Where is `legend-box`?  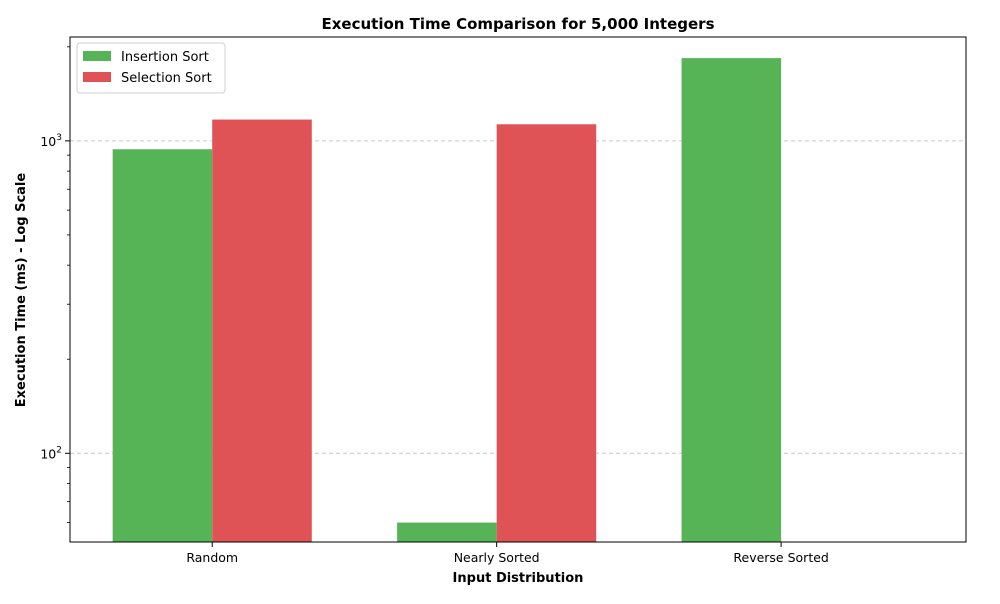
legend-box is located at coordinates (151, 68).